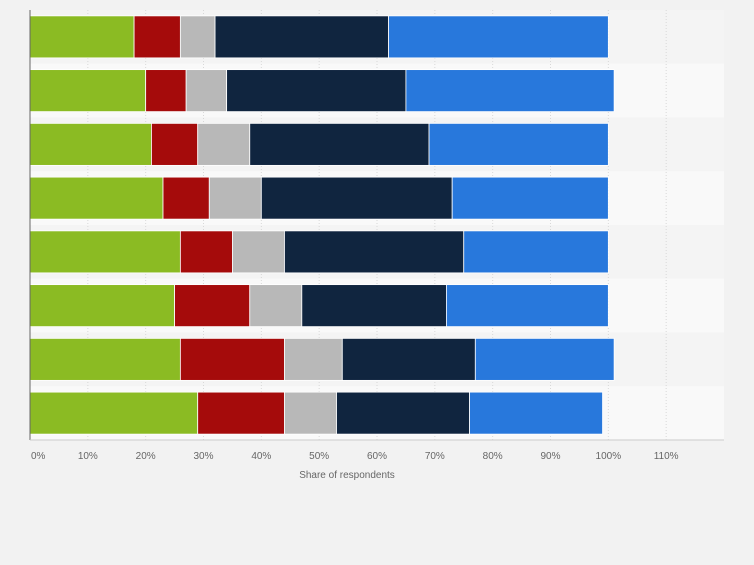  What do you see at coordinates (88, 456) in the screenshot?
I see `x-tick-label: 10%` at bounding box center [88, 456].